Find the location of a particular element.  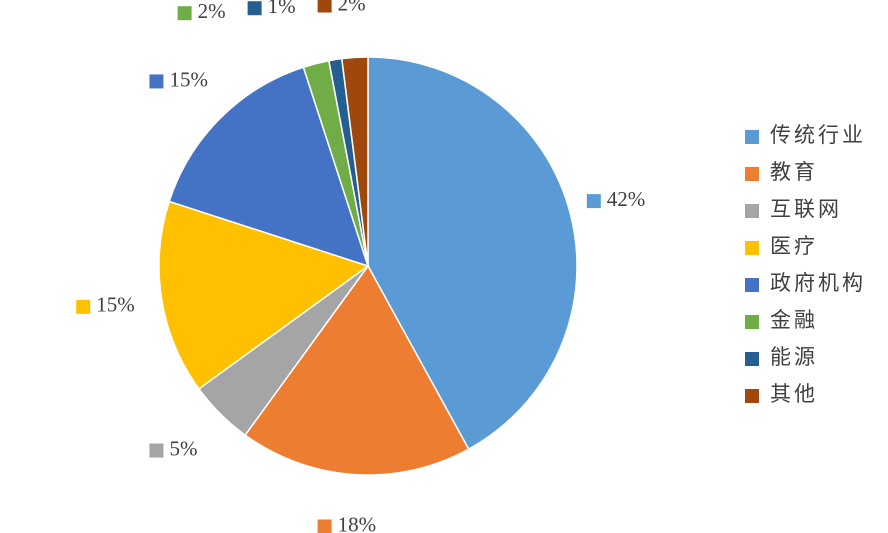

legend-label: 教育 is located at coordinates (794, 172).